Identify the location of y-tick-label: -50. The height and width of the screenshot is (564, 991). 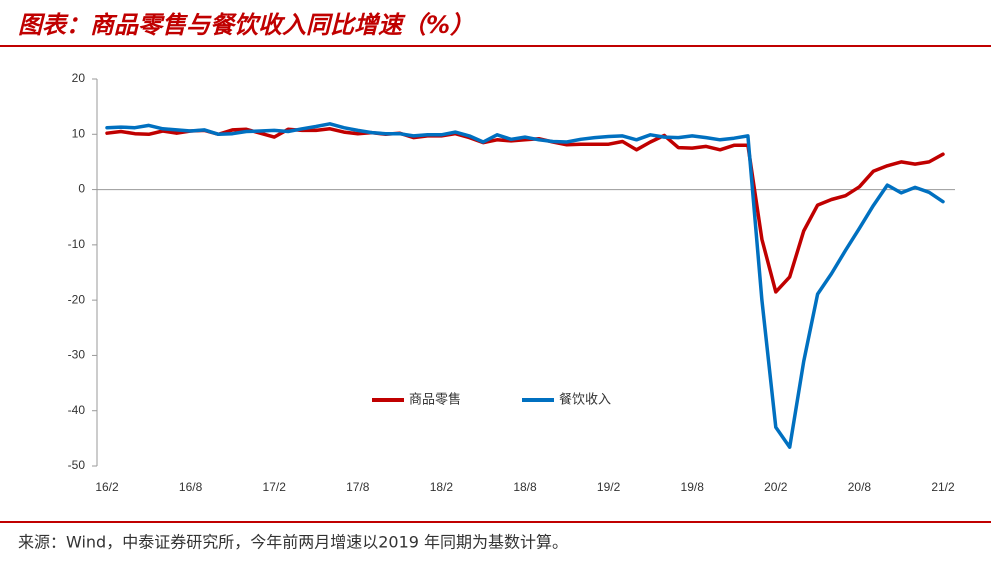
(77, 465).